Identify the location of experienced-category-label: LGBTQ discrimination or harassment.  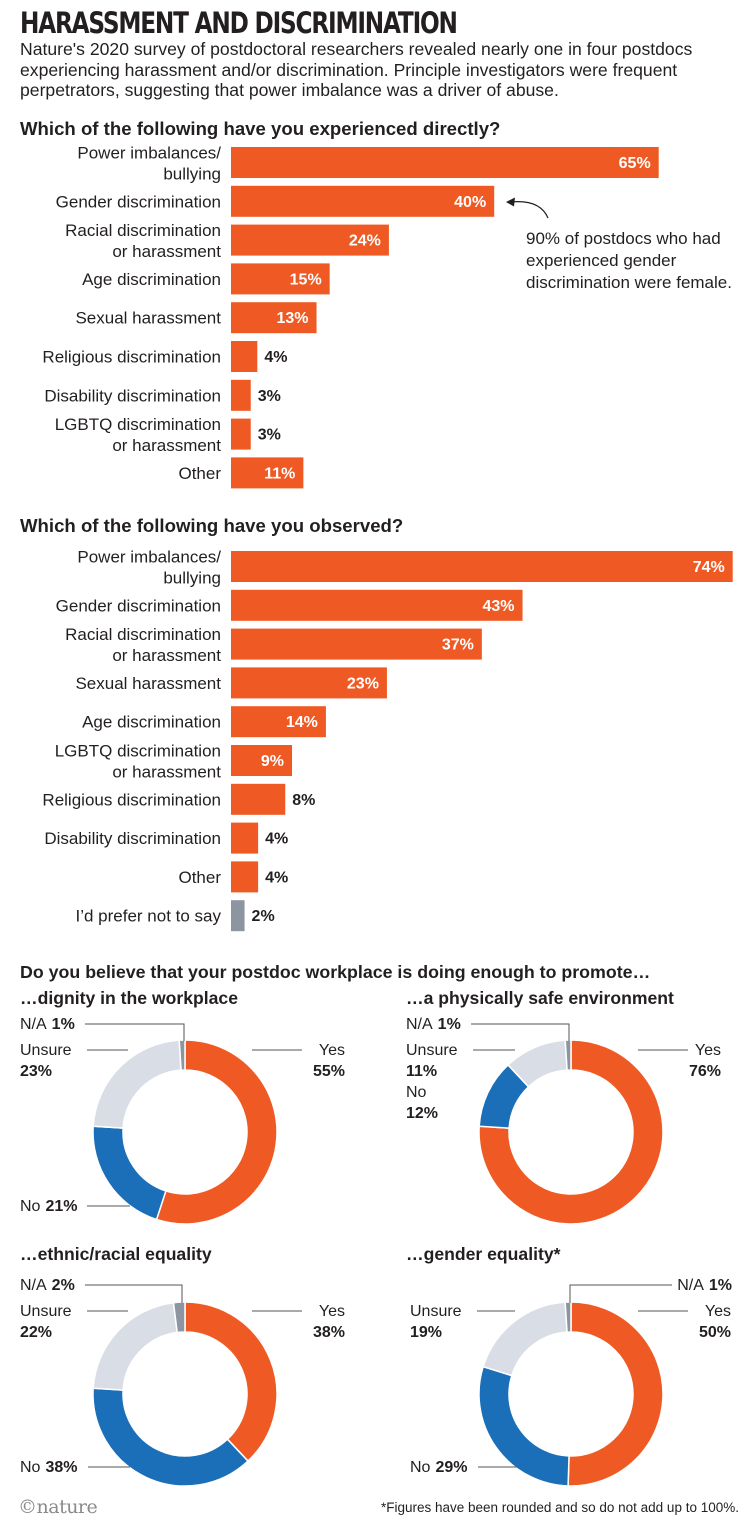
(138, 435).